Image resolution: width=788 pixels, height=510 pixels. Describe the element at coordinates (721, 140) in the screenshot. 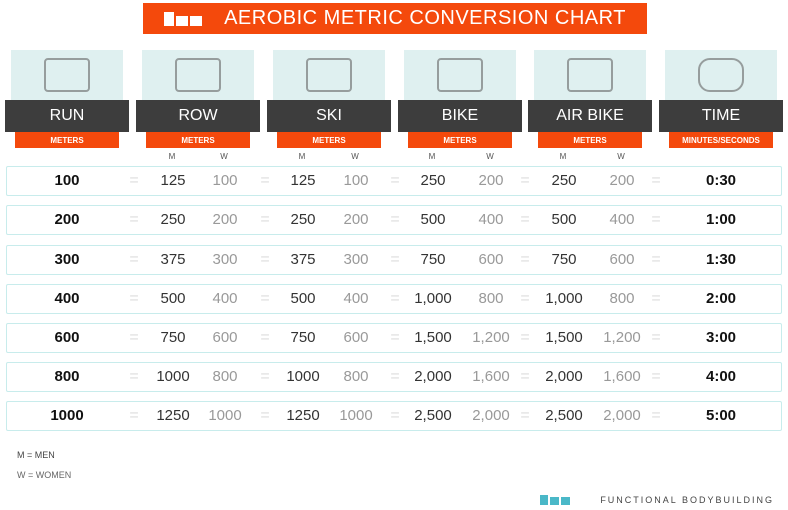

I see `unit-label: MINUTES/SECONDS` at that location.